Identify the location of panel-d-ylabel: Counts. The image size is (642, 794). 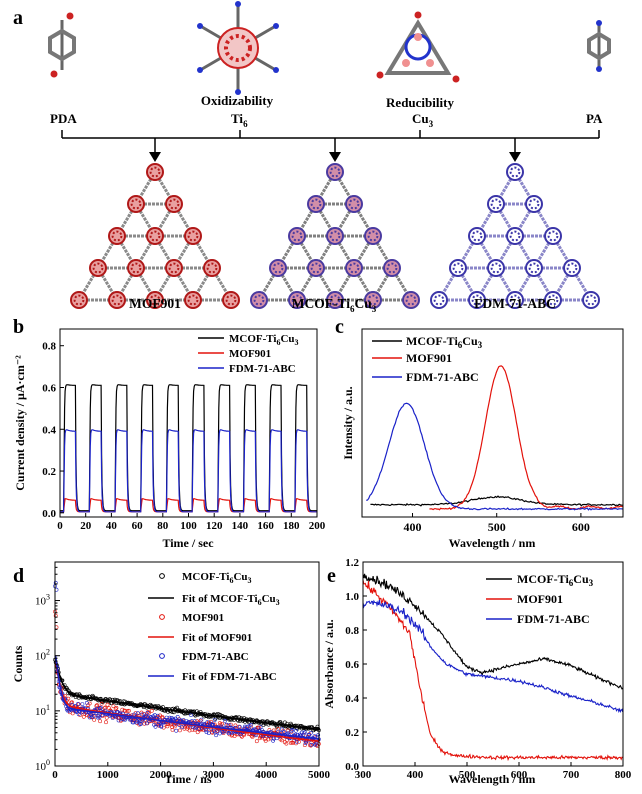
(18, 663).